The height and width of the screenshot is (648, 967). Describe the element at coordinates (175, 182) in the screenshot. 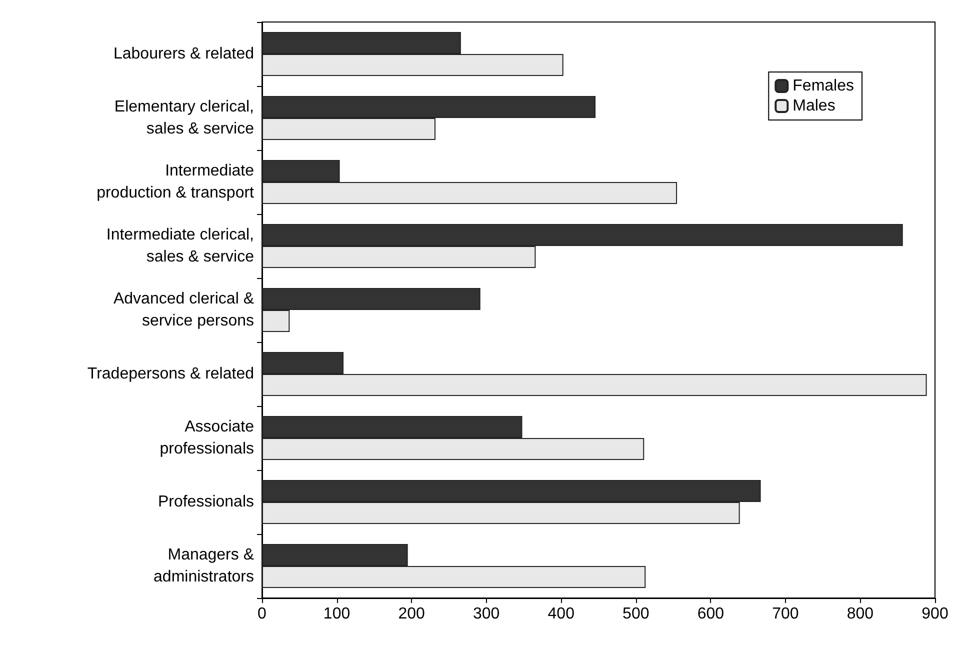

I see `y-tick-label: Intermediate production & transport` at that location.